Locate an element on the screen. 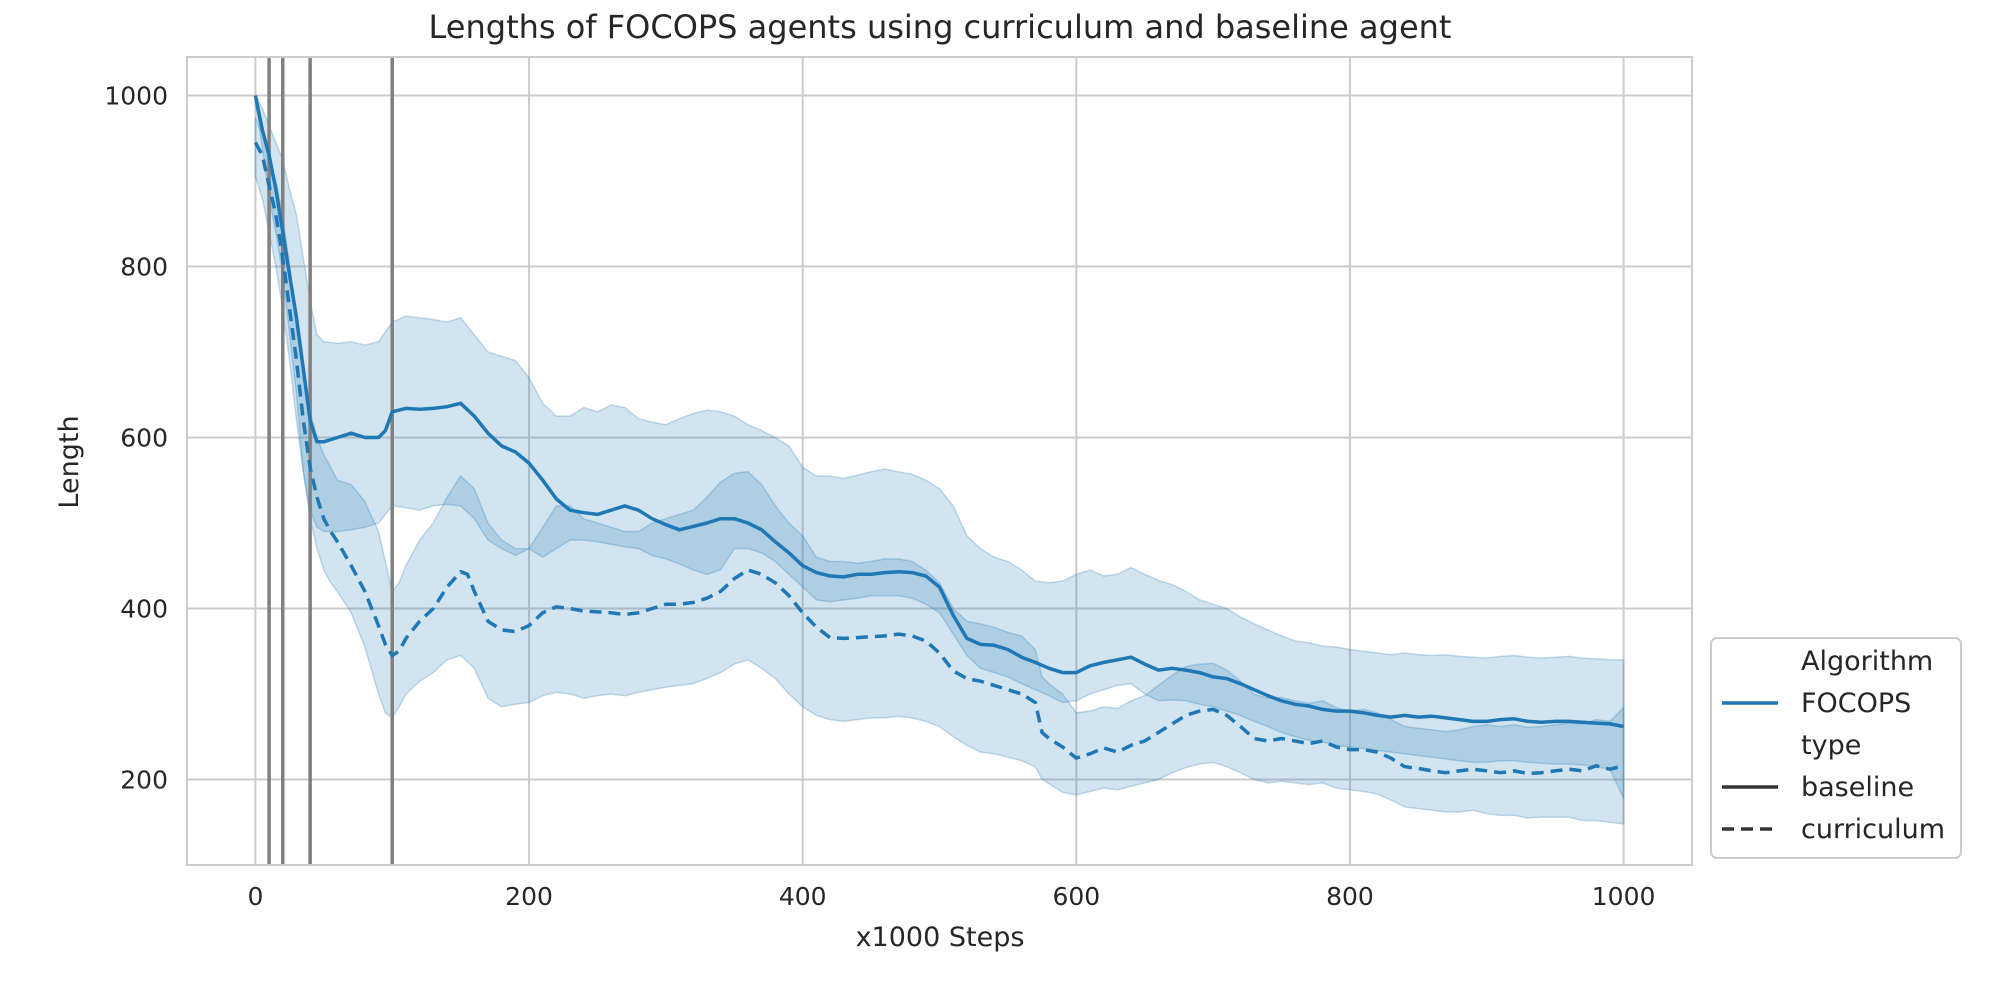  legend-entry-curriculum: curriculum is located at coordinates (1873, 829).